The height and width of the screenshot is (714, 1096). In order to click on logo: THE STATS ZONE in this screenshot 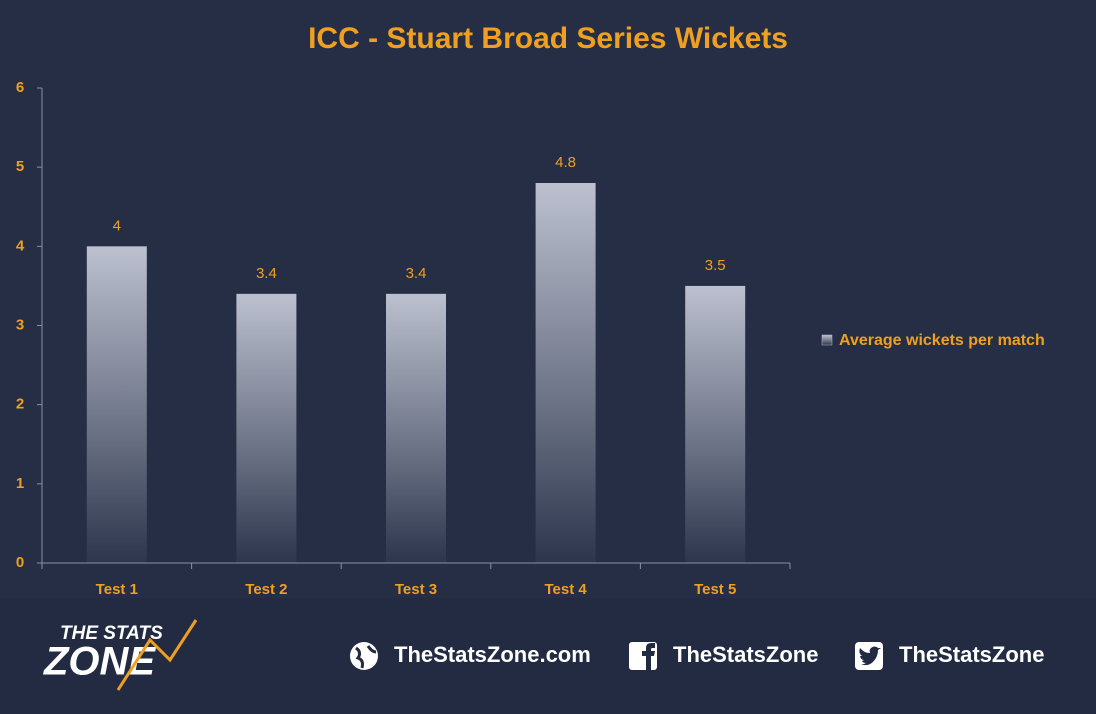, I will do `click(120, 655)`.